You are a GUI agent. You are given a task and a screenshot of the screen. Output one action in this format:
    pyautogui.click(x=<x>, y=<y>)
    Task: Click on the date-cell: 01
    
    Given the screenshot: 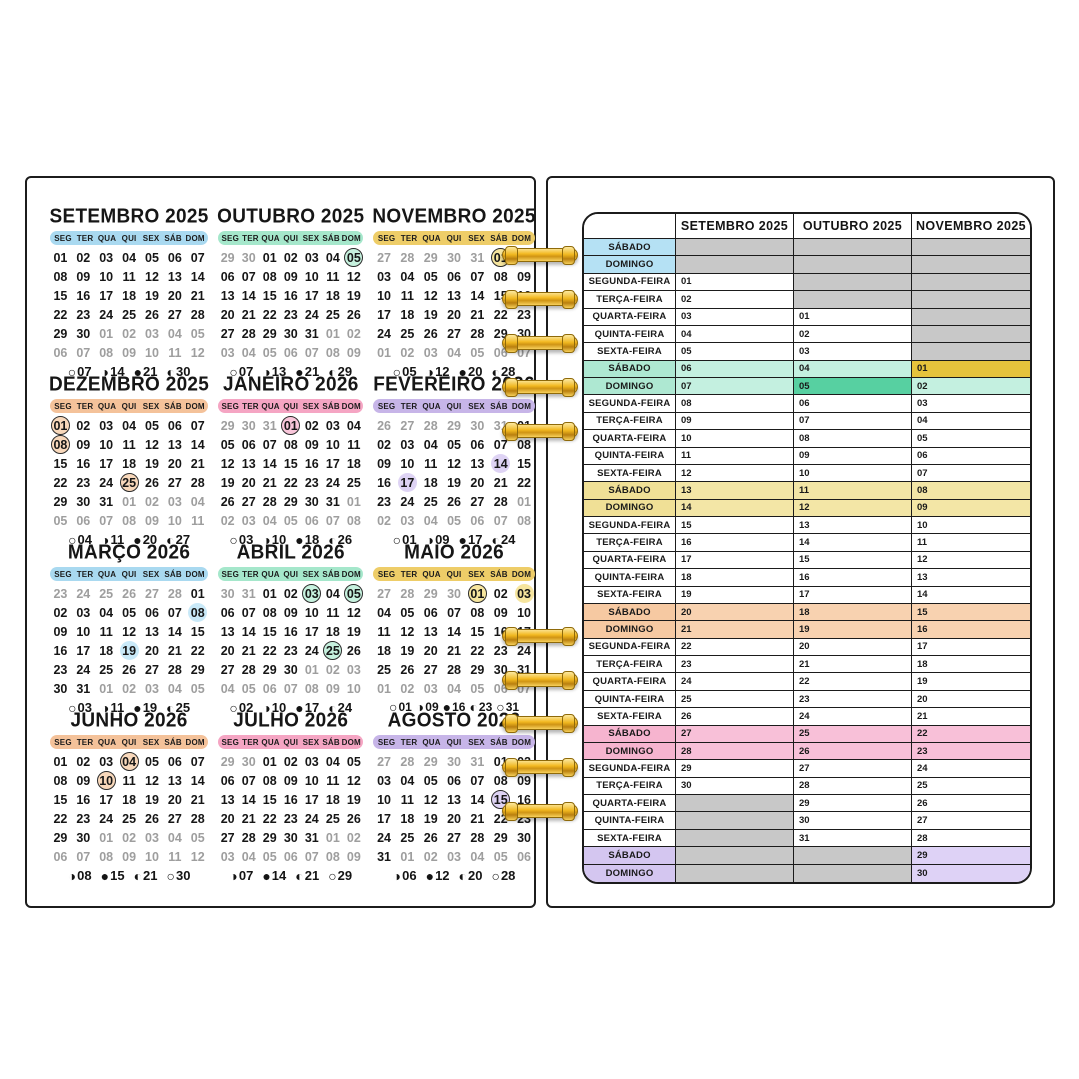 What is the action you would take?
    pyautogui.click(x=853, y=317)
    